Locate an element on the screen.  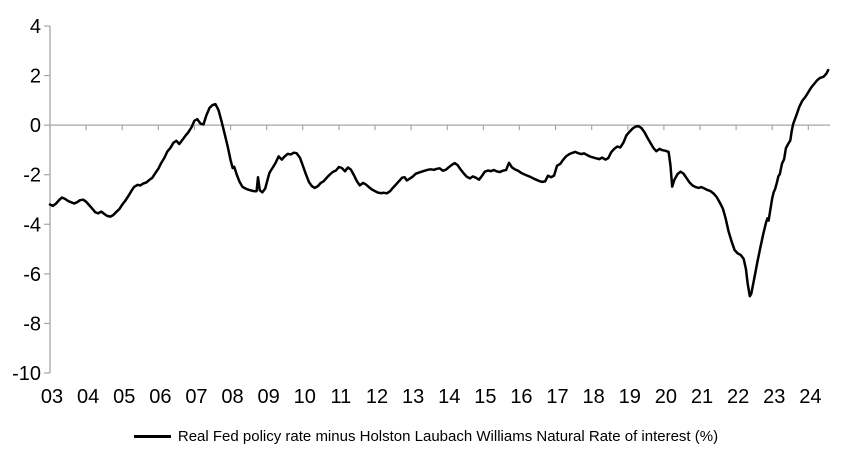
y-axis-tick-label: -2 is located at coordinates (32, 176).